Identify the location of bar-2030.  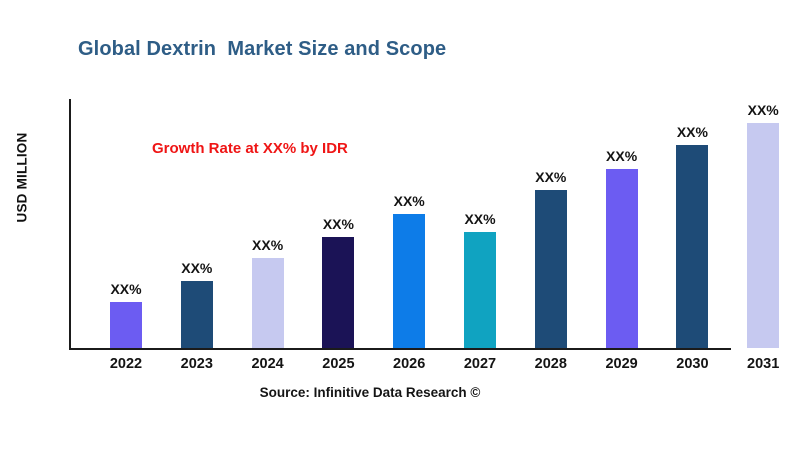
(692, 246).